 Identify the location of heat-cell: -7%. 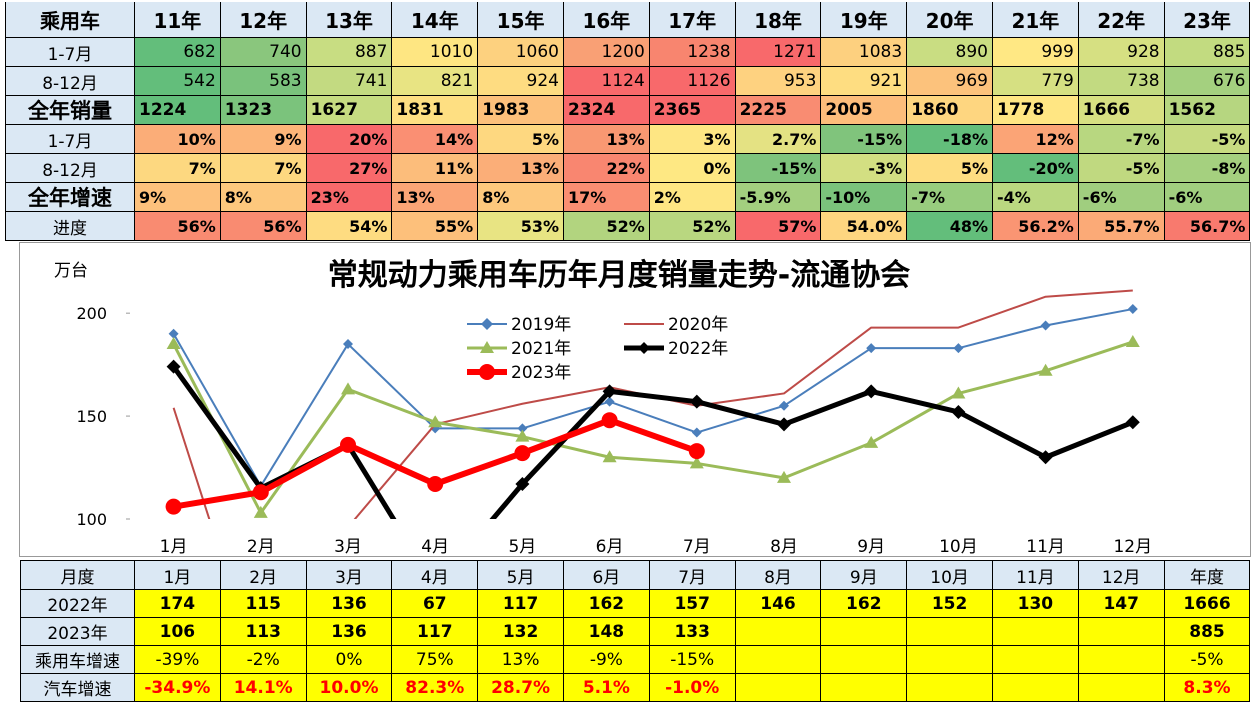
(950, 197).